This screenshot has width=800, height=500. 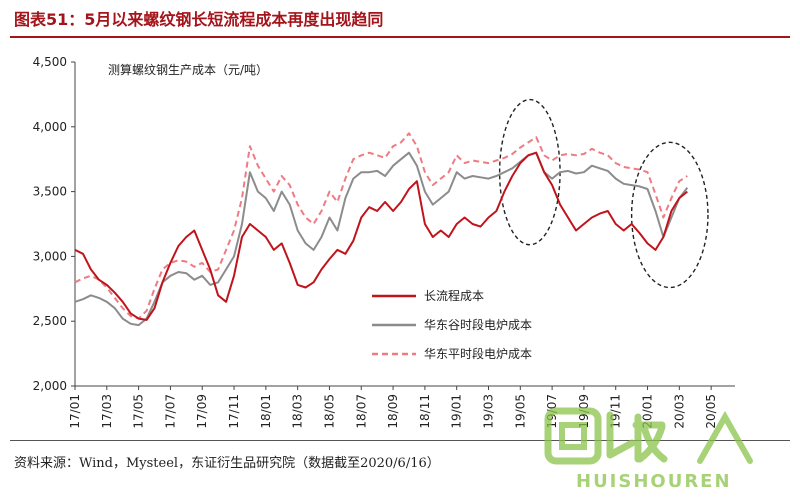 What do you see at coordinates (488, 411) in the screenshot?
I see `x-tick-label: 19/03` at bounding box center [488, 411].